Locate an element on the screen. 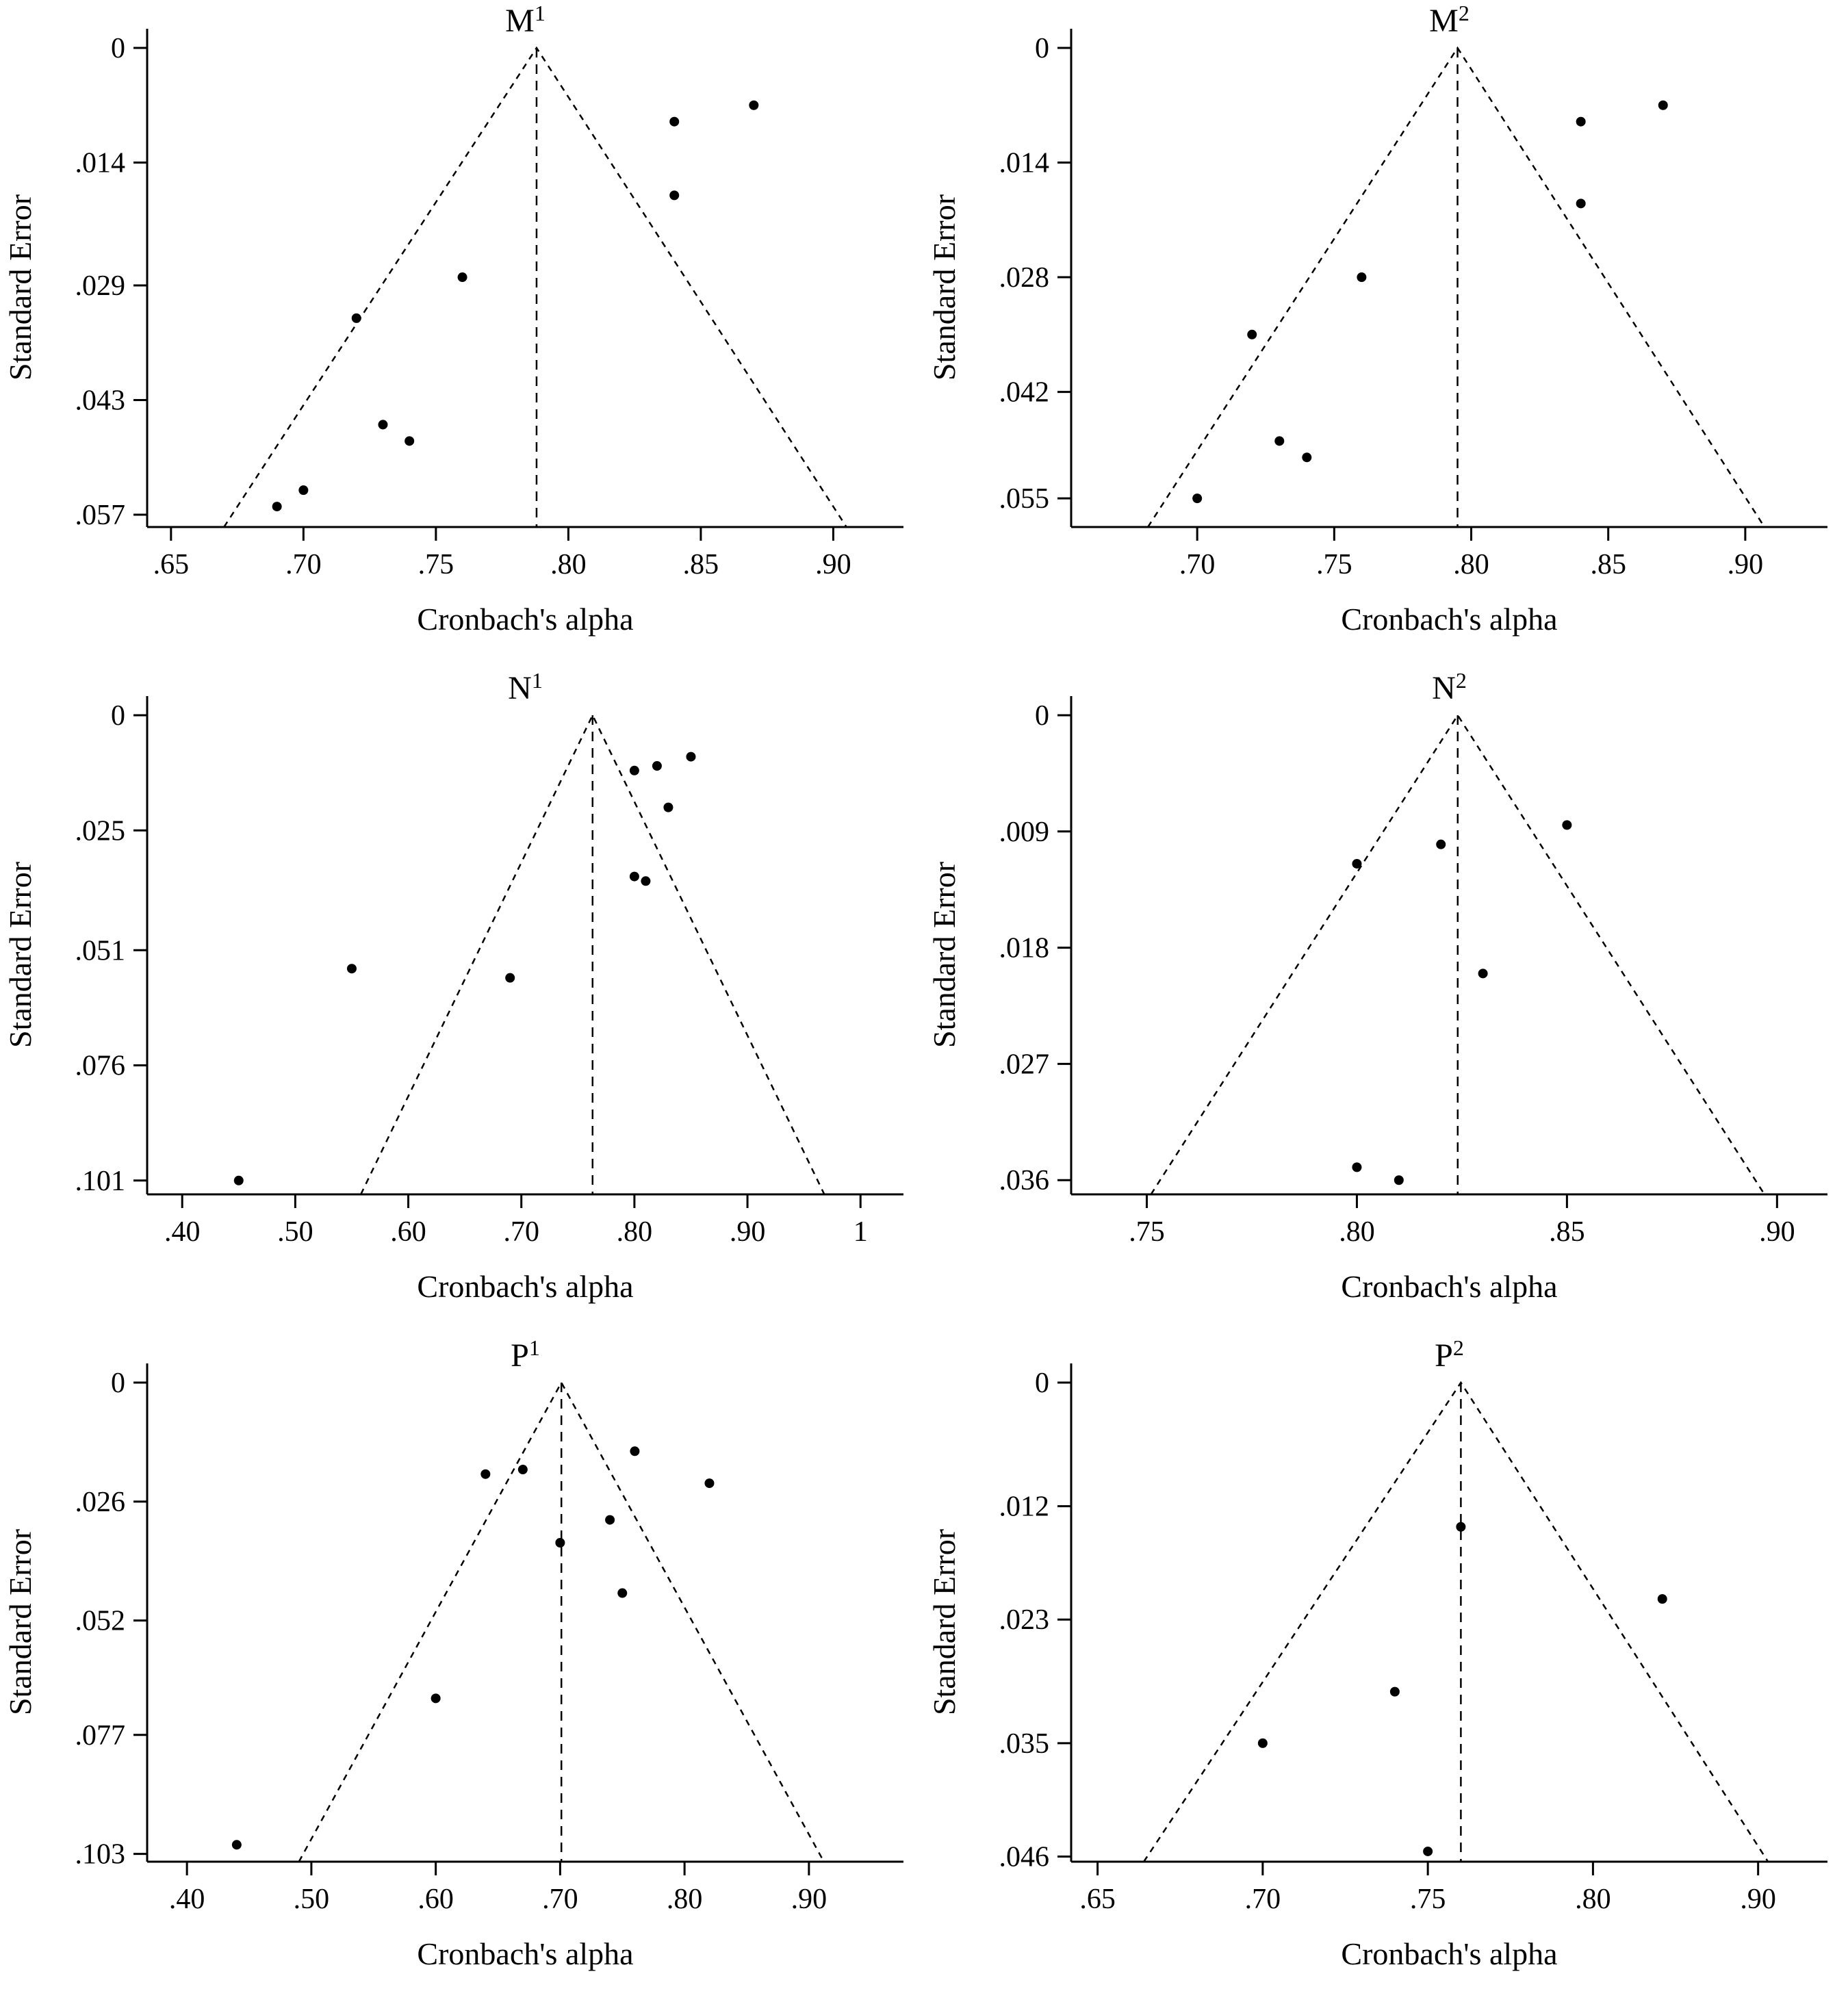  y-tick-label: .009 is located at coordinates (1024, 832).